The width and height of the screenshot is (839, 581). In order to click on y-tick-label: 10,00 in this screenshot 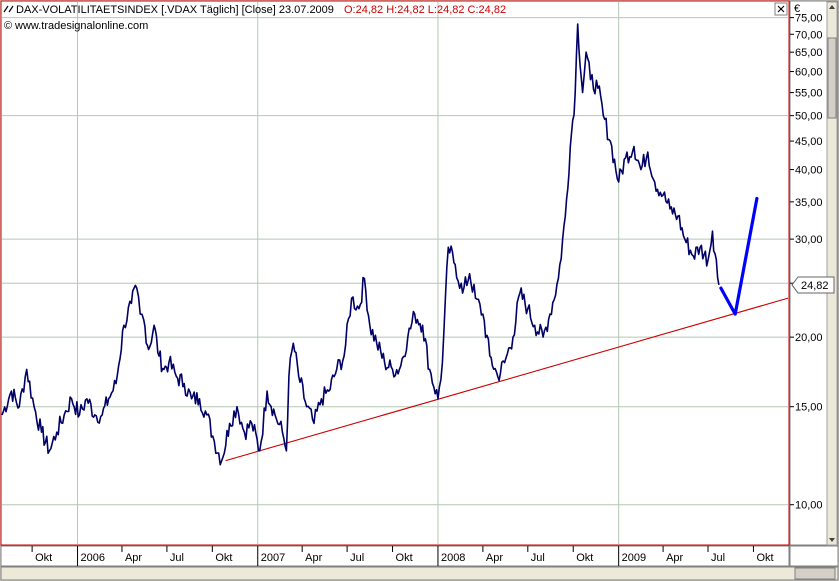, I will do `click(809, 506)`.